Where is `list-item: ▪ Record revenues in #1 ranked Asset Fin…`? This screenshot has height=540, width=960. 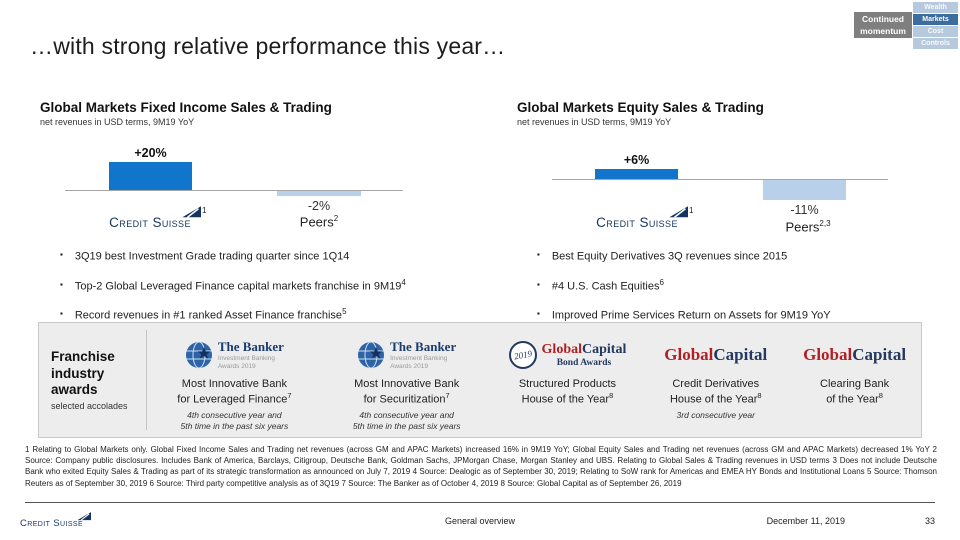
list-item: ▪ Record revenues in #1 ranked Asset Fin… is located at coordinates (233, 314).